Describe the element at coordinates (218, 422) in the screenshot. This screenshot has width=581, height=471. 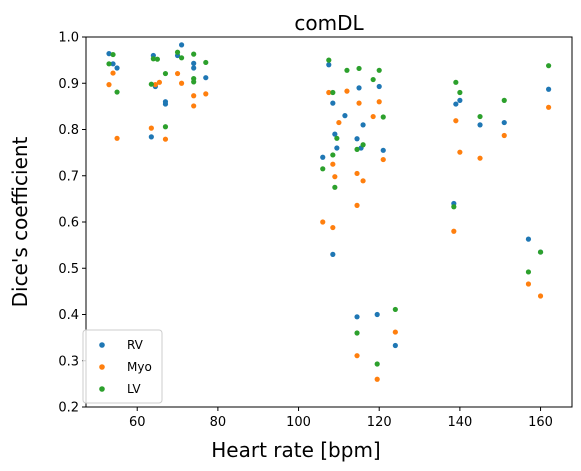
I see `x-tick-label: 80` at that location.